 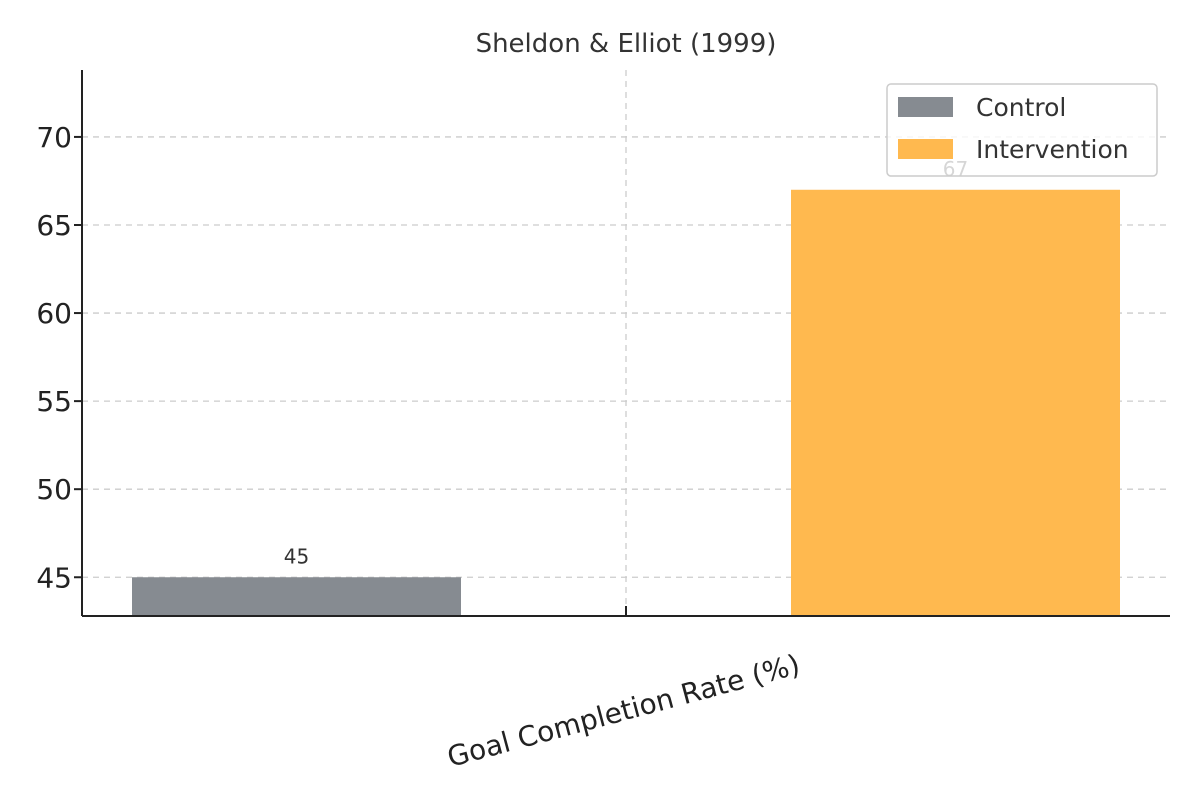 I want to click on bar-intervention, so click(x=955, y=402).